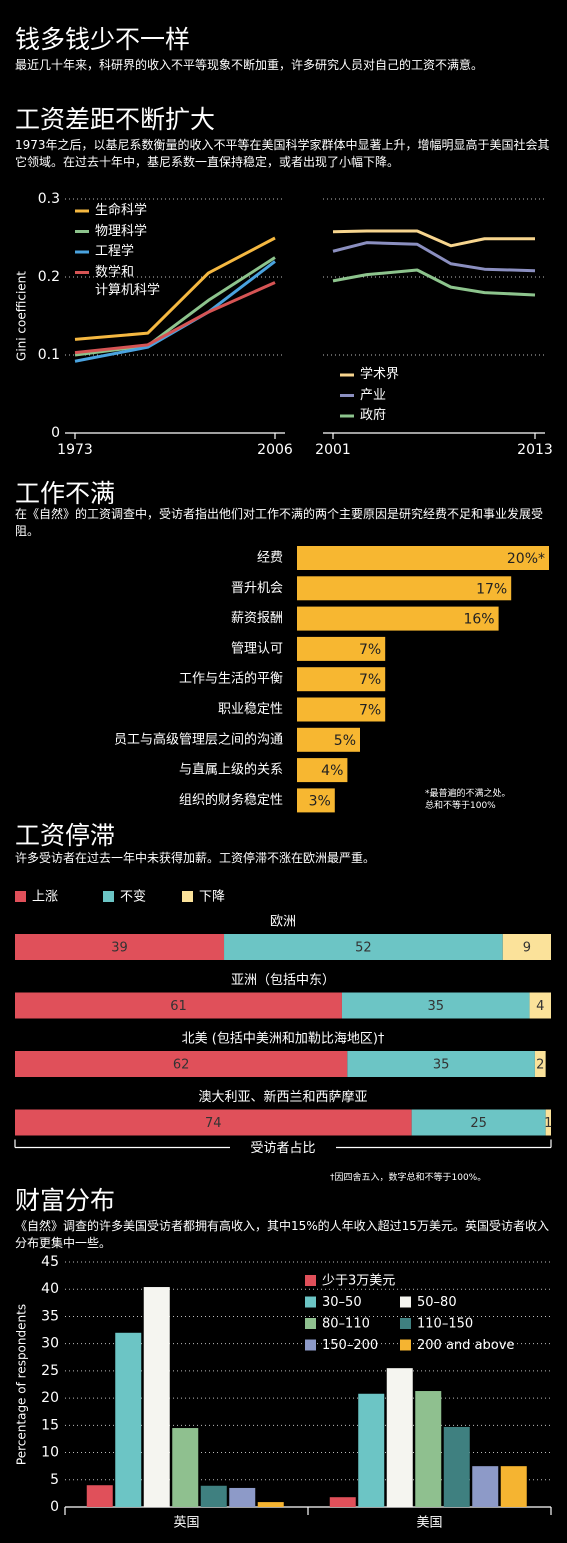  Describe the element at coordinates (231, 679) in the screenshot. I see `category-label: 工作与生活的平衡` at that location.